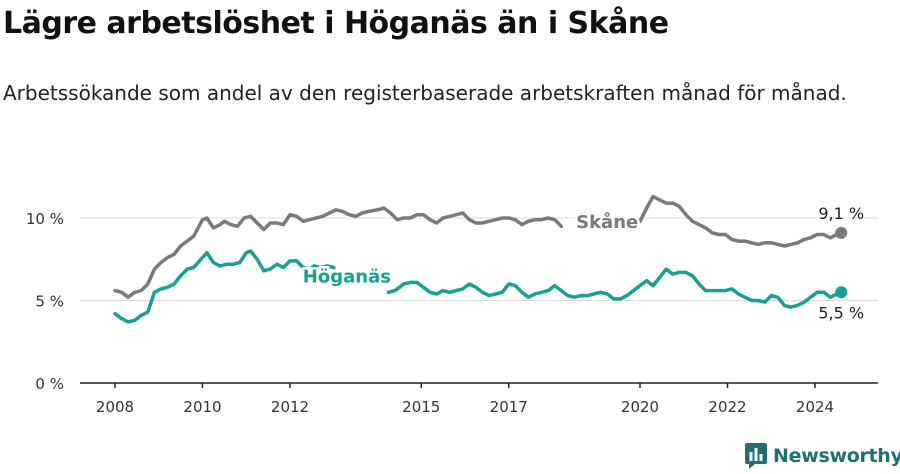 The height and width of the screenshot is (474, 900). Describe the element at coordinates (841, 232) in the screenshot. I see `end-point-skne` at that location.